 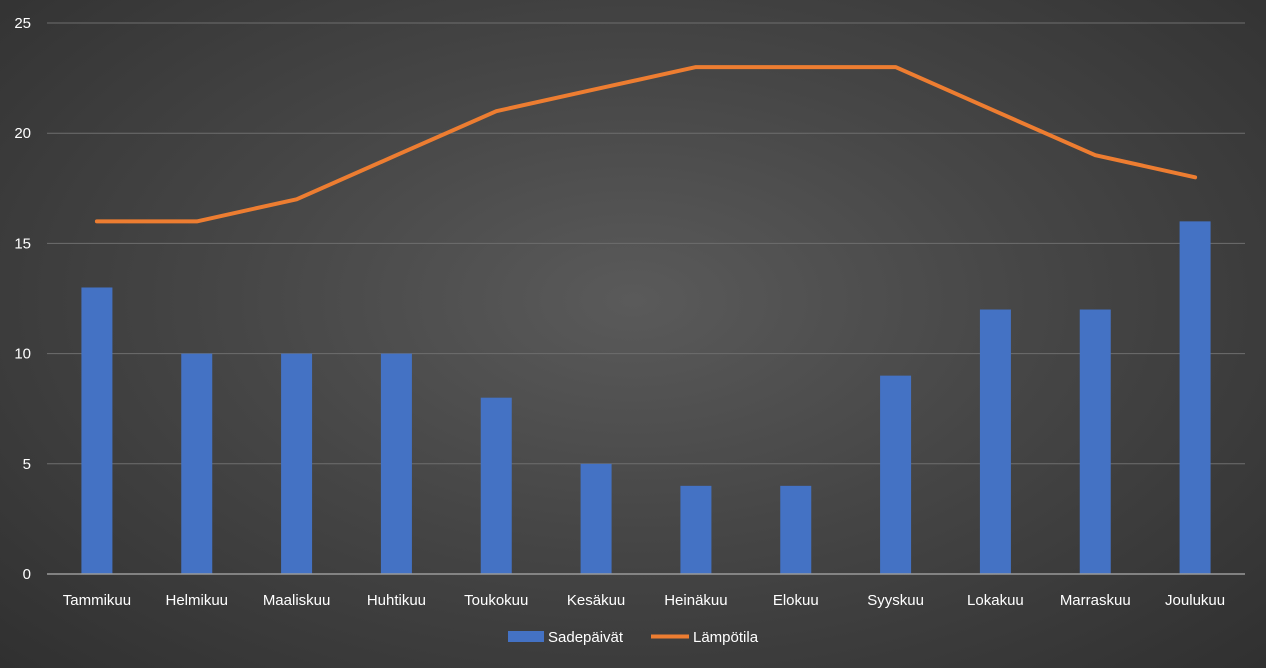 I want to click on x-tick-label: Maaliskuu, so click(x=297, y=600).